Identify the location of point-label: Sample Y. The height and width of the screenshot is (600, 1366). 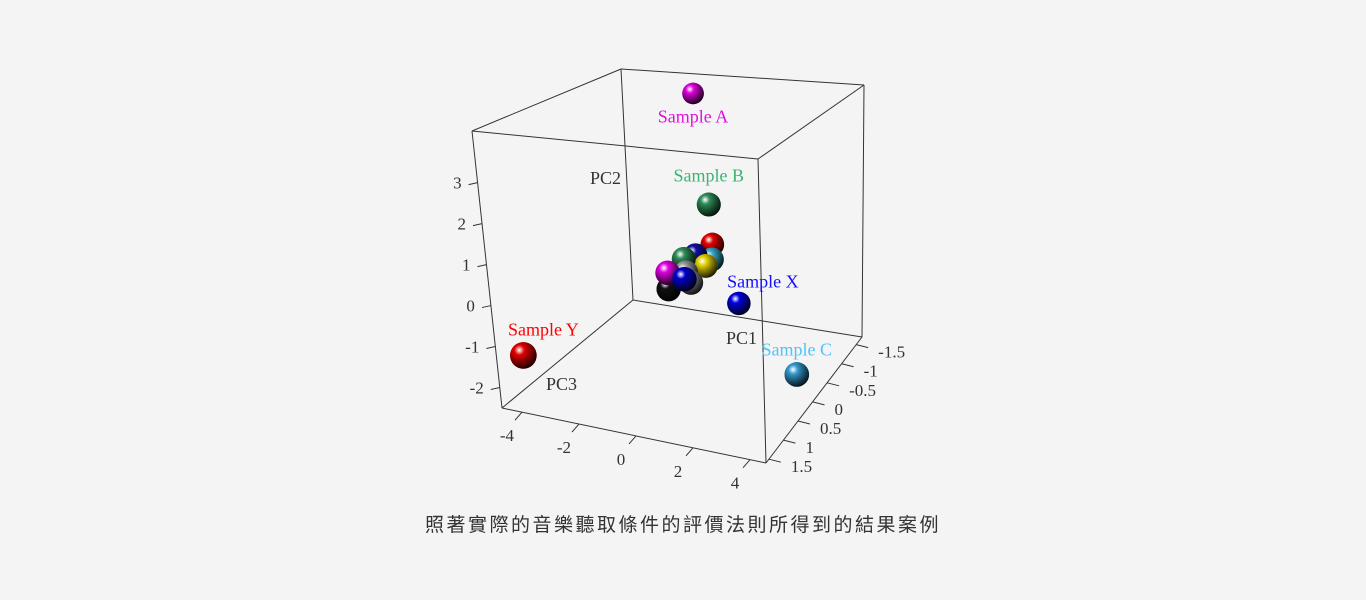
(543, 329).